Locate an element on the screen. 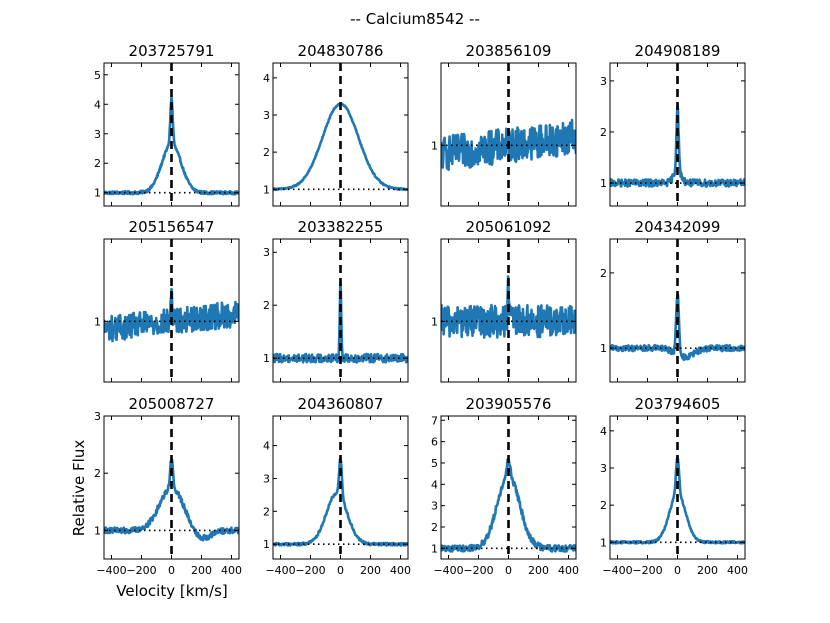  panel-203725791: 203725791 1 2 3 4 5 is located at coordinates (167, 124).